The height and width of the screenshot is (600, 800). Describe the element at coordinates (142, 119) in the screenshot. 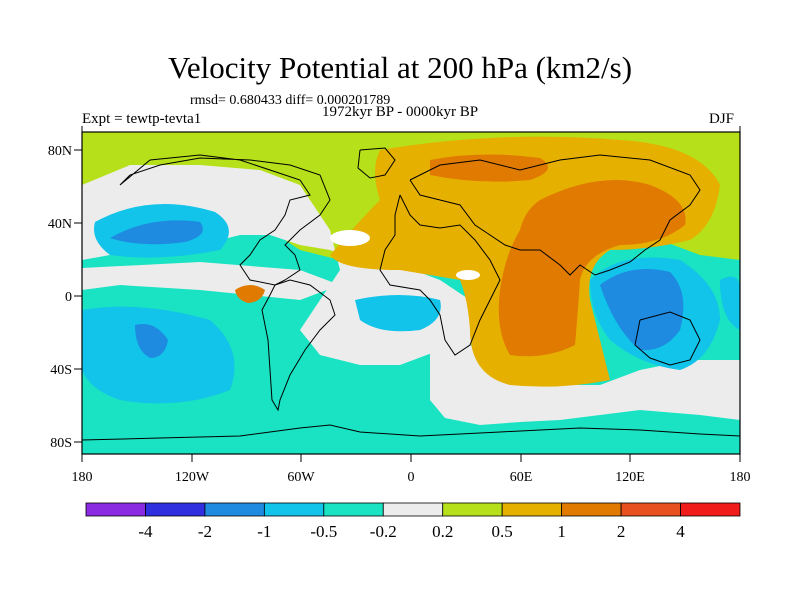

I see `experiment-label: Expt = tewtp-tevta1` at that location.